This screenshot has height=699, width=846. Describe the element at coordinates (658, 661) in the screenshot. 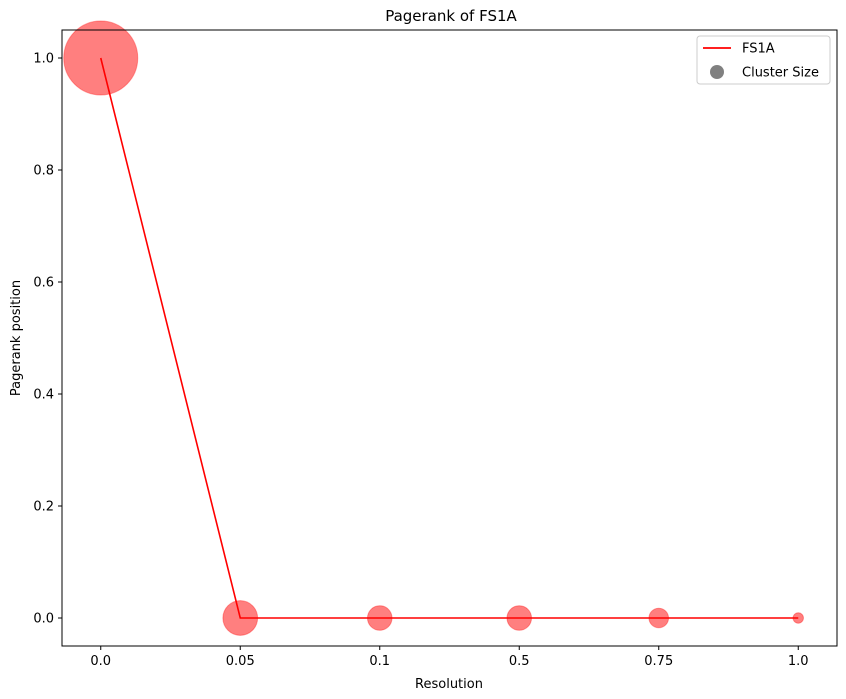

I see `x-tick-label: 0.75` at that location.